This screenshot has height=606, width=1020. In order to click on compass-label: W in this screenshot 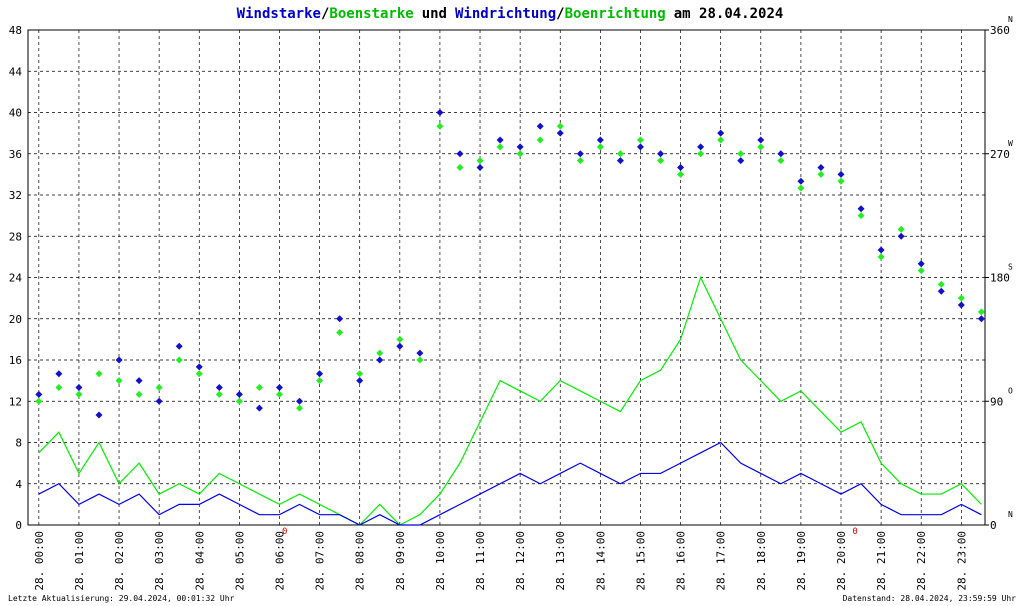, I will do `click(1010, 143)`.